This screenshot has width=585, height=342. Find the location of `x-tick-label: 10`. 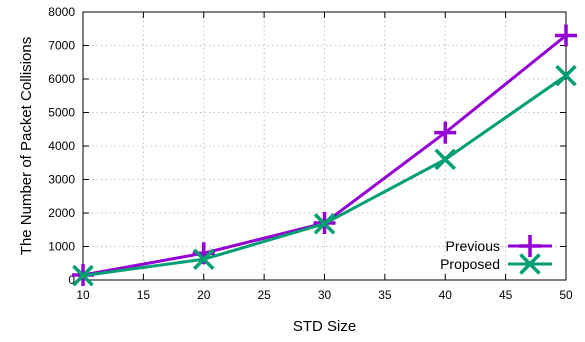

x-tick-label: 10 is located at coordinates (83, 295).